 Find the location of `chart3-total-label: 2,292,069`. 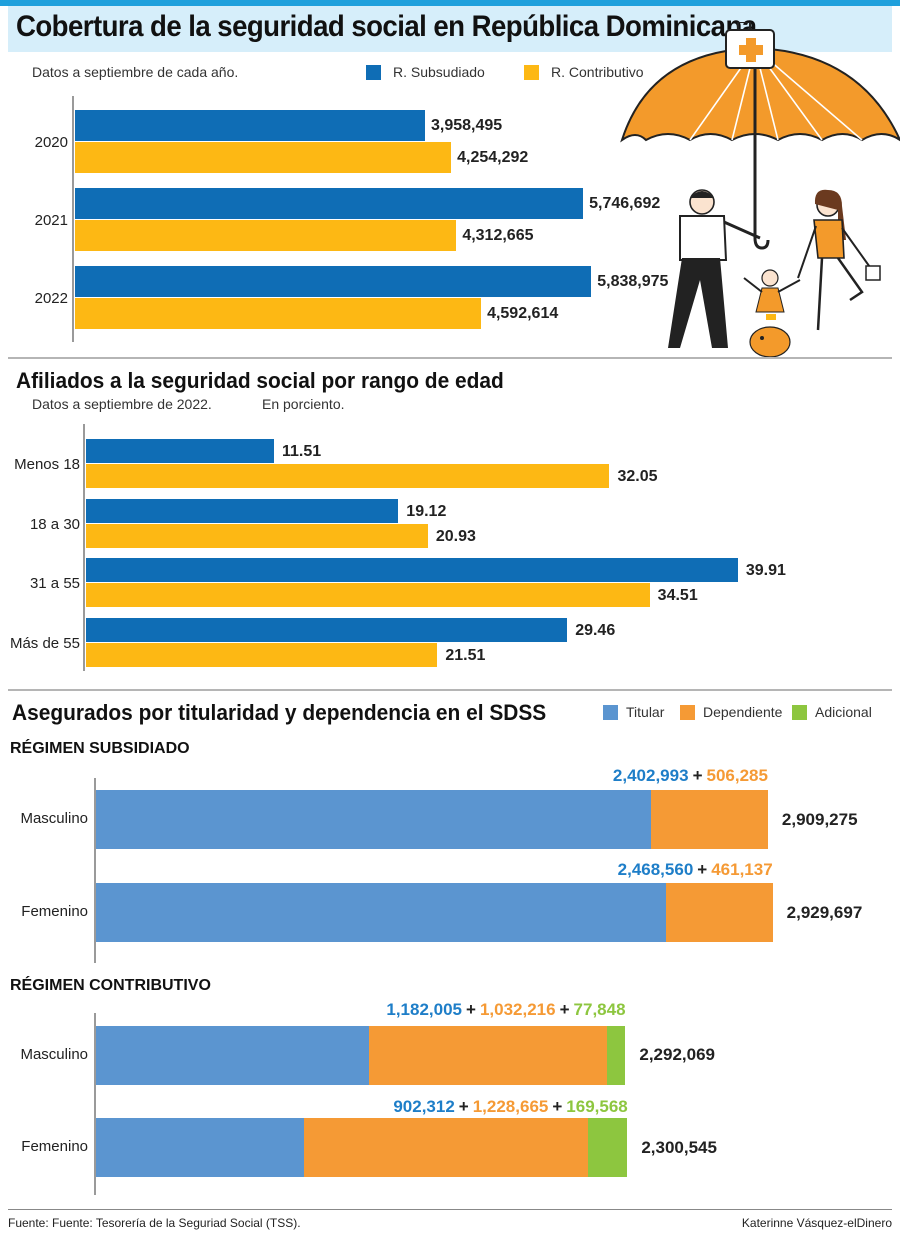

chart3-total-label: 2,292,069 is located at coordinates (677, 1054).